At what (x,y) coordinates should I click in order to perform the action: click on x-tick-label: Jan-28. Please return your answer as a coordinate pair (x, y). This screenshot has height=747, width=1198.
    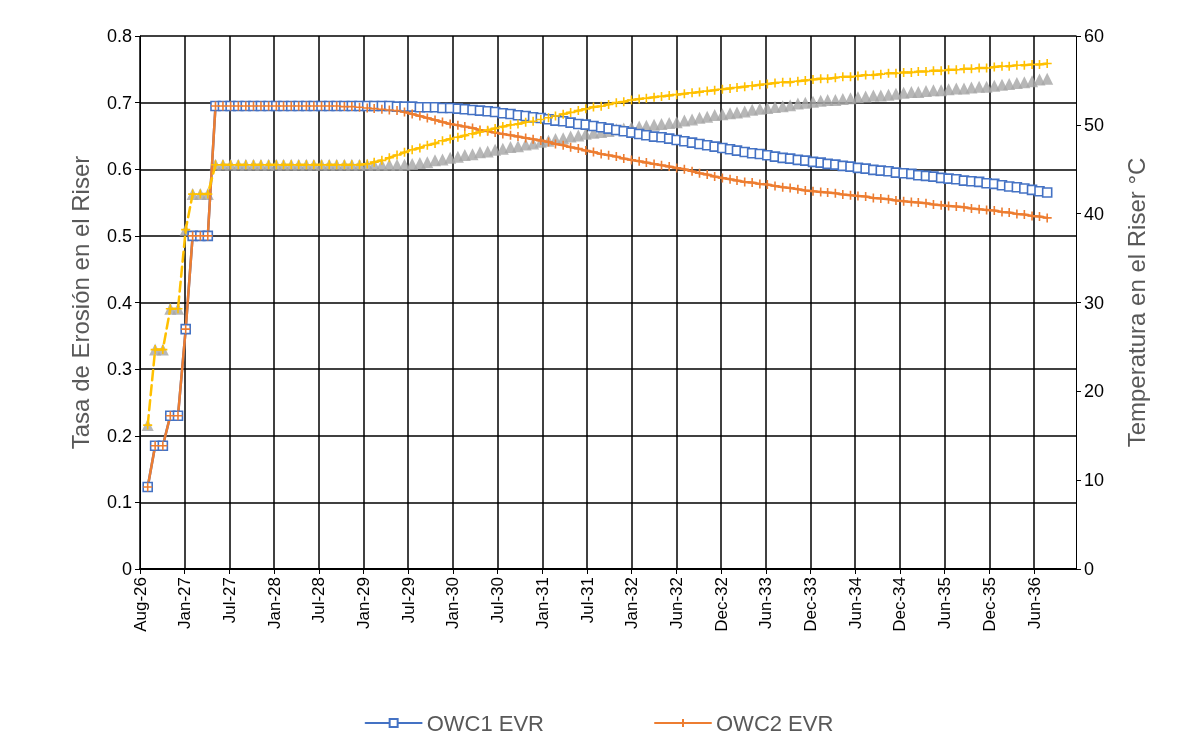
    Looking at the image, I should click on (274, 603).